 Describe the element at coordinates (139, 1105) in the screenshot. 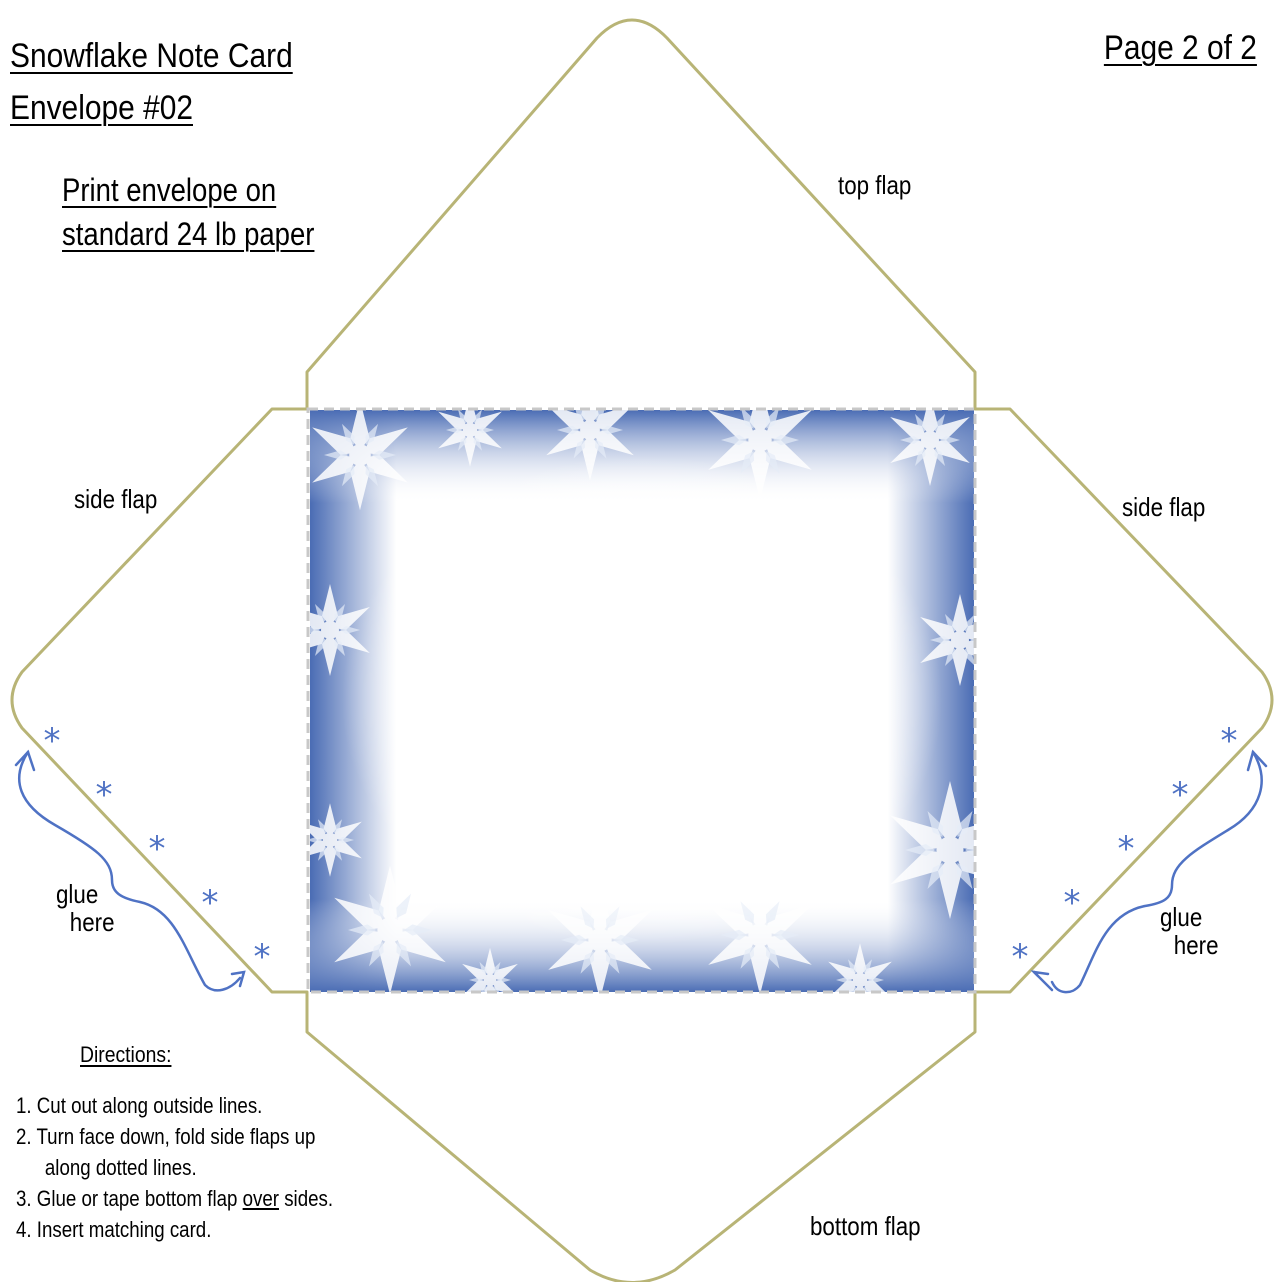

I see `direction-step-1: 1. Cut out along outside lines.` at that location.